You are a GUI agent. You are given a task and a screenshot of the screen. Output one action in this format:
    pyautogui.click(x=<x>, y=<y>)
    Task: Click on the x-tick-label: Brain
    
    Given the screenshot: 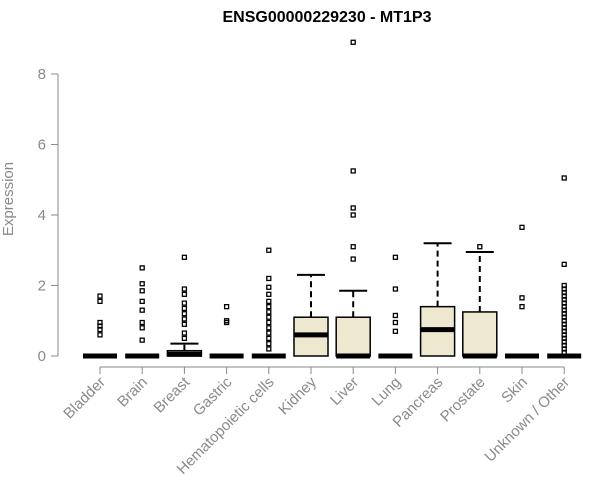 What is the action you would take?
    pyautogui.click(x=132, y=392)
    